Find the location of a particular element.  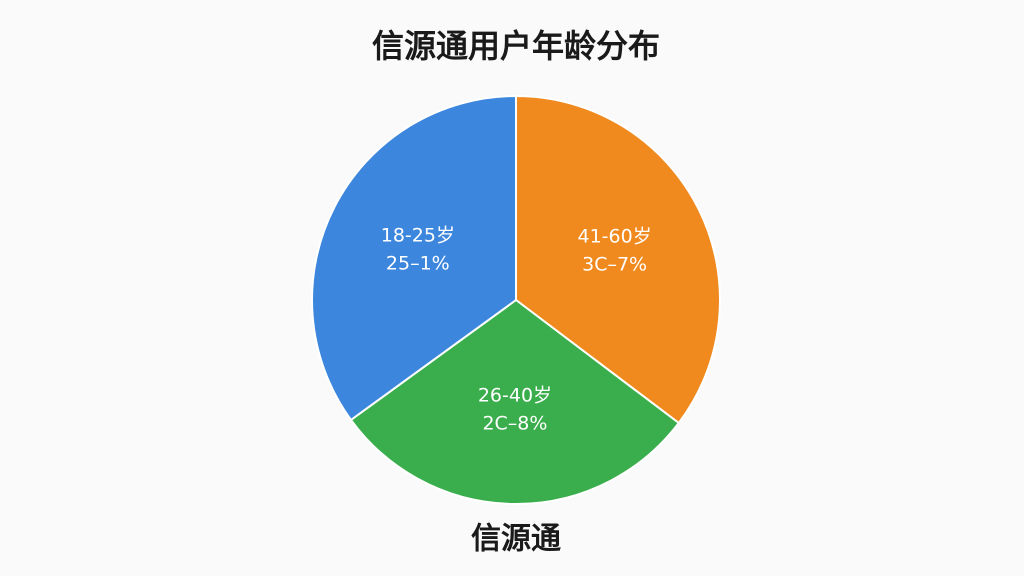

chart-subtitle: 信源通 is located at coordinates (516, 539).